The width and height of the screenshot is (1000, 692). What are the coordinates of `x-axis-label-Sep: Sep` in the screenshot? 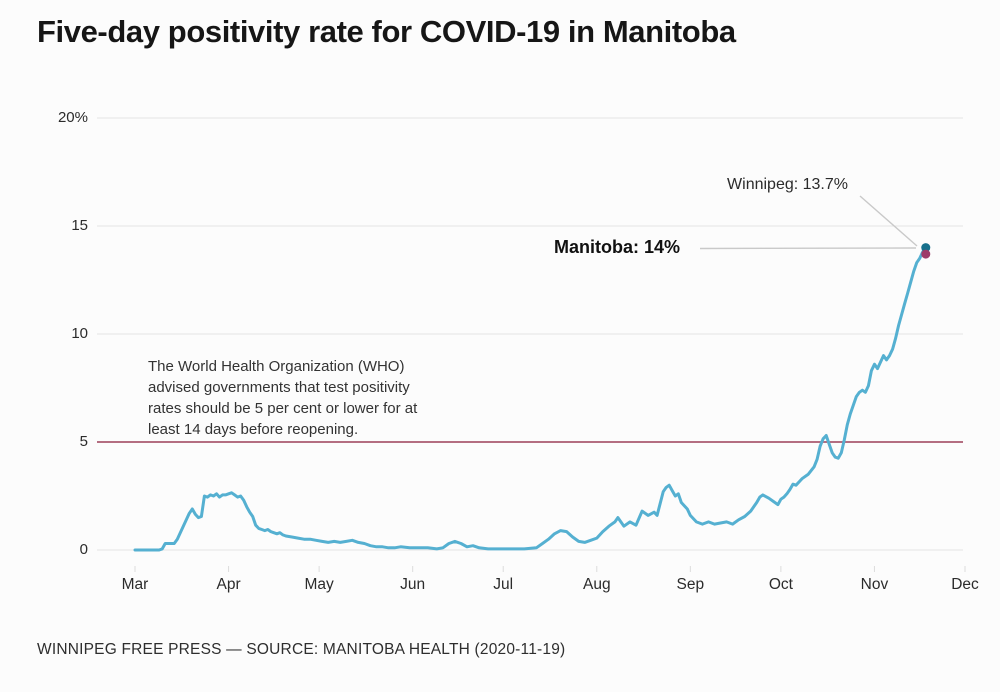 It's located at (690, 584).